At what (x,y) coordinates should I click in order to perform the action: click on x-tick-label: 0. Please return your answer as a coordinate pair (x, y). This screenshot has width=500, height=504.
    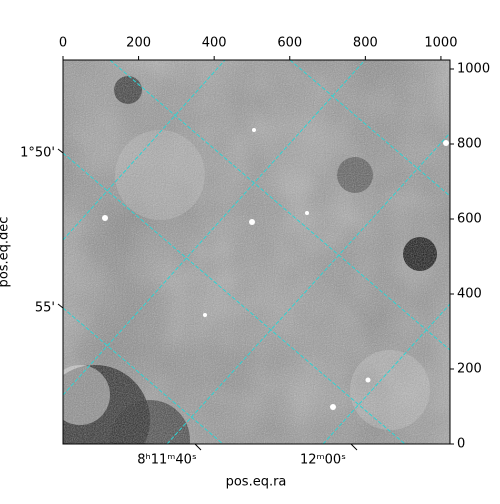
    Looking at the image, I should click on (63, 43).